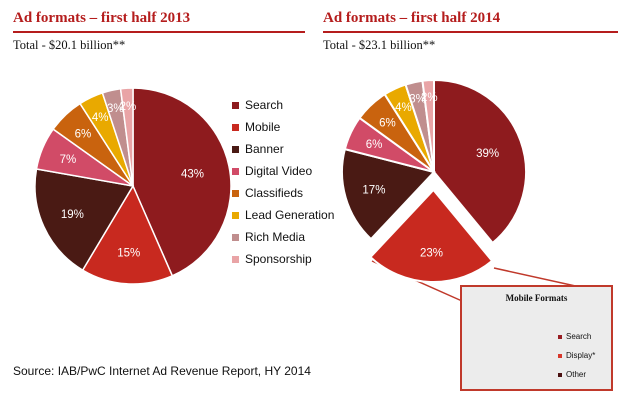 This screenshot has width=630, height=404. I want to click on slice-label: 7%, so click(68, 160).